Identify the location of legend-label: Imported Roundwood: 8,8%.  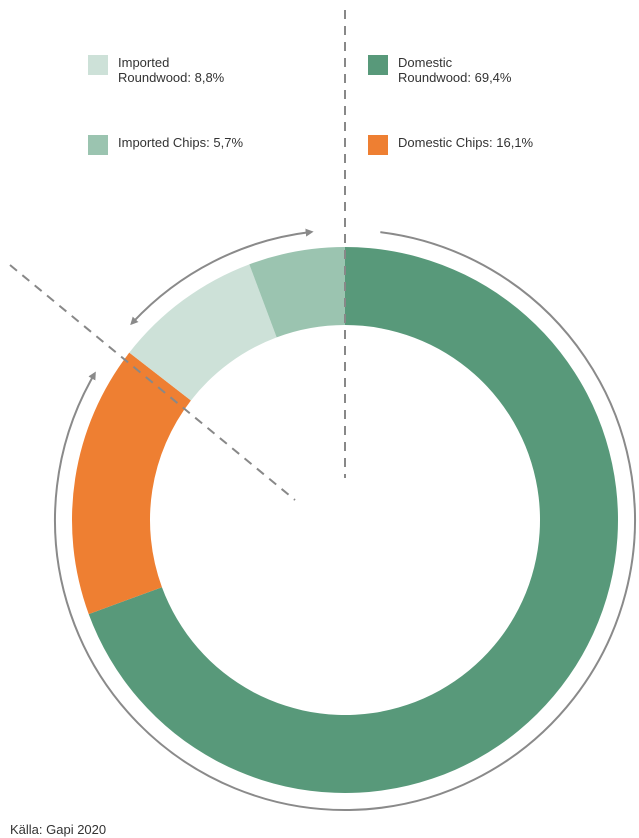
(171, 70).